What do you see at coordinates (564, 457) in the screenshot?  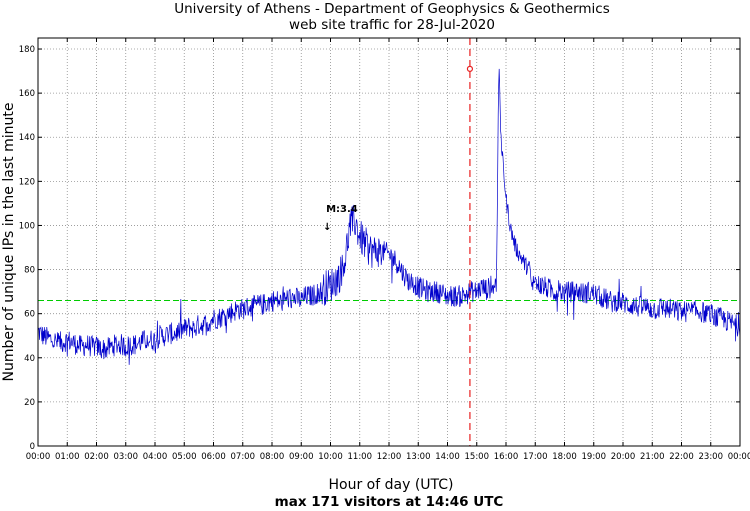 I see `x-tick-label: 18:00` at bounding box center [564, 457].